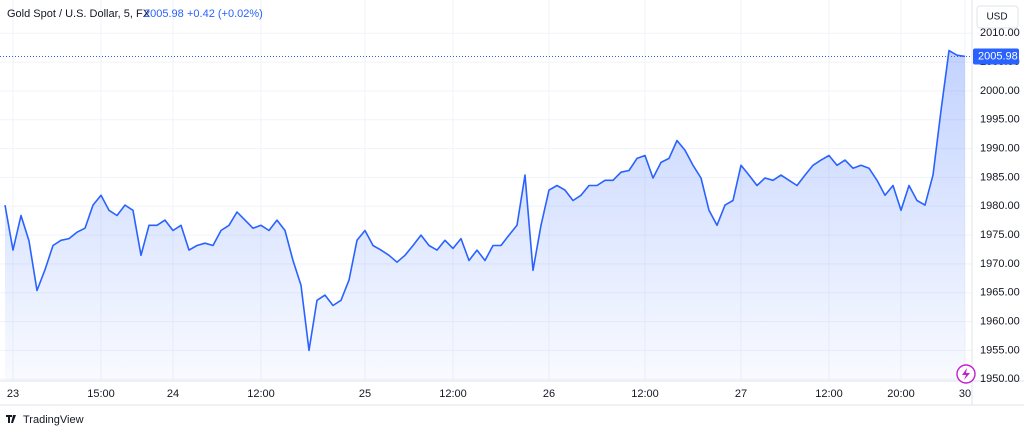 Image resolution: width=1024 pixels, height=430 pixels. What do you see at coordinates (1000, 264) in the screenshot?
I see `y-tick-label: 1970.00` at bounding box center [1000, 264].